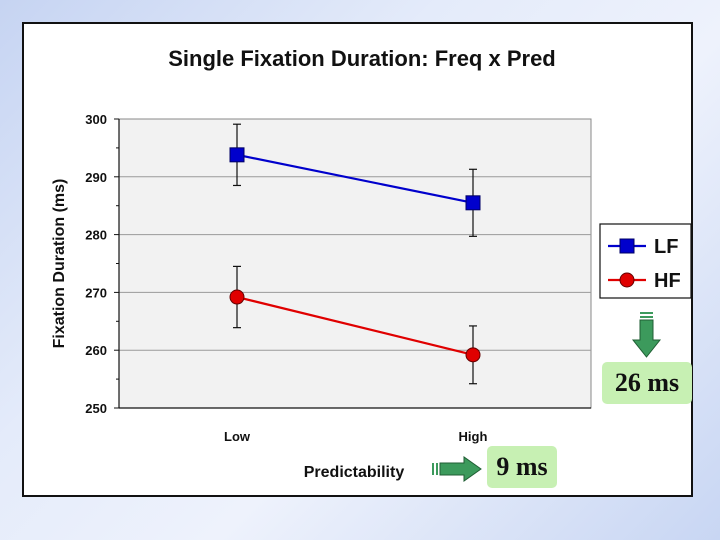 The height and width of the screenshot is (540, 720). What do you see at coordinates (96, 119) in the screenshot?
I see `y-tick-label: 300` at bounding box center [96, 119].